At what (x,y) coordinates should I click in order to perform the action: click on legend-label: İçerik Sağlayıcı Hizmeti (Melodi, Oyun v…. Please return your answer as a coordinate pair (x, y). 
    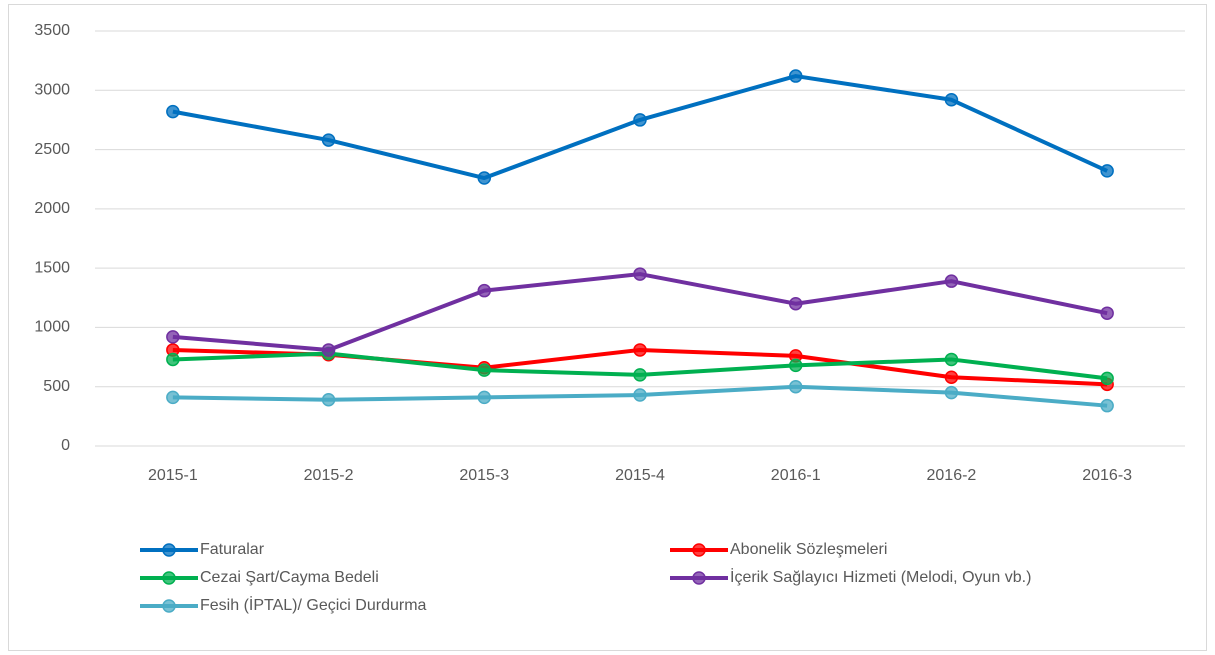
    Looking at the image, I should click on (880, 576).